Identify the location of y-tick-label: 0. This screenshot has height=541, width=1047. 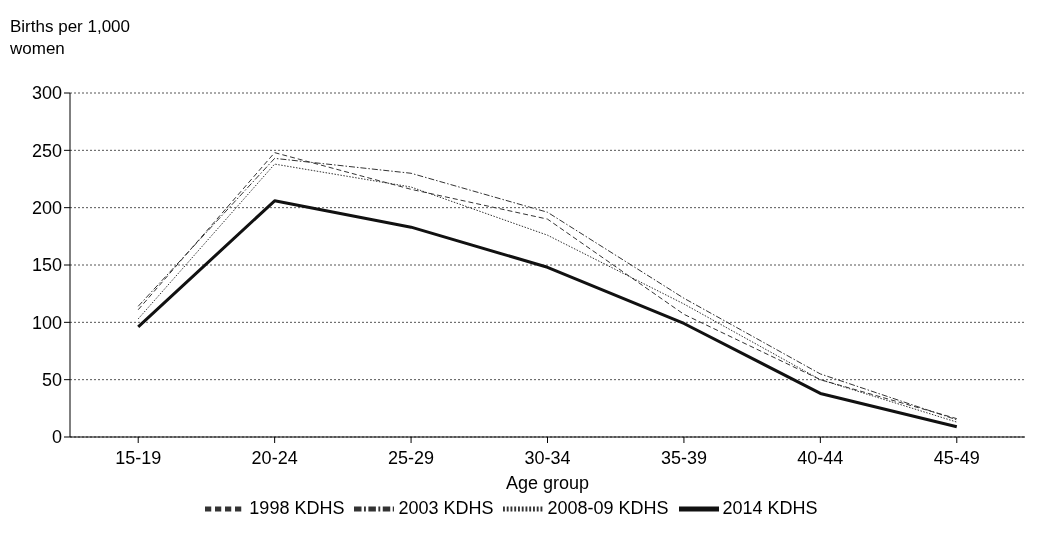
(56, 437).